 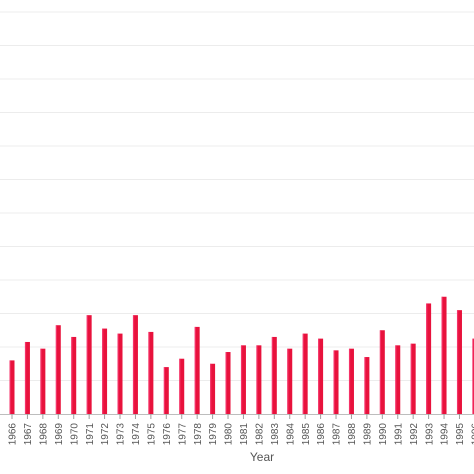 What do you see at coordinates (398, 434) in the screenshot?
I see `x-tick-label: 1991` at bounding box center [398, 434].